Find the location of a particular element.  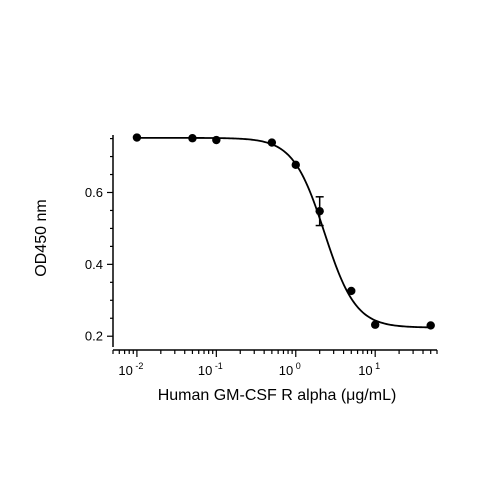

y-axis-label: OD450 nm is located at coordinates (41, 237).